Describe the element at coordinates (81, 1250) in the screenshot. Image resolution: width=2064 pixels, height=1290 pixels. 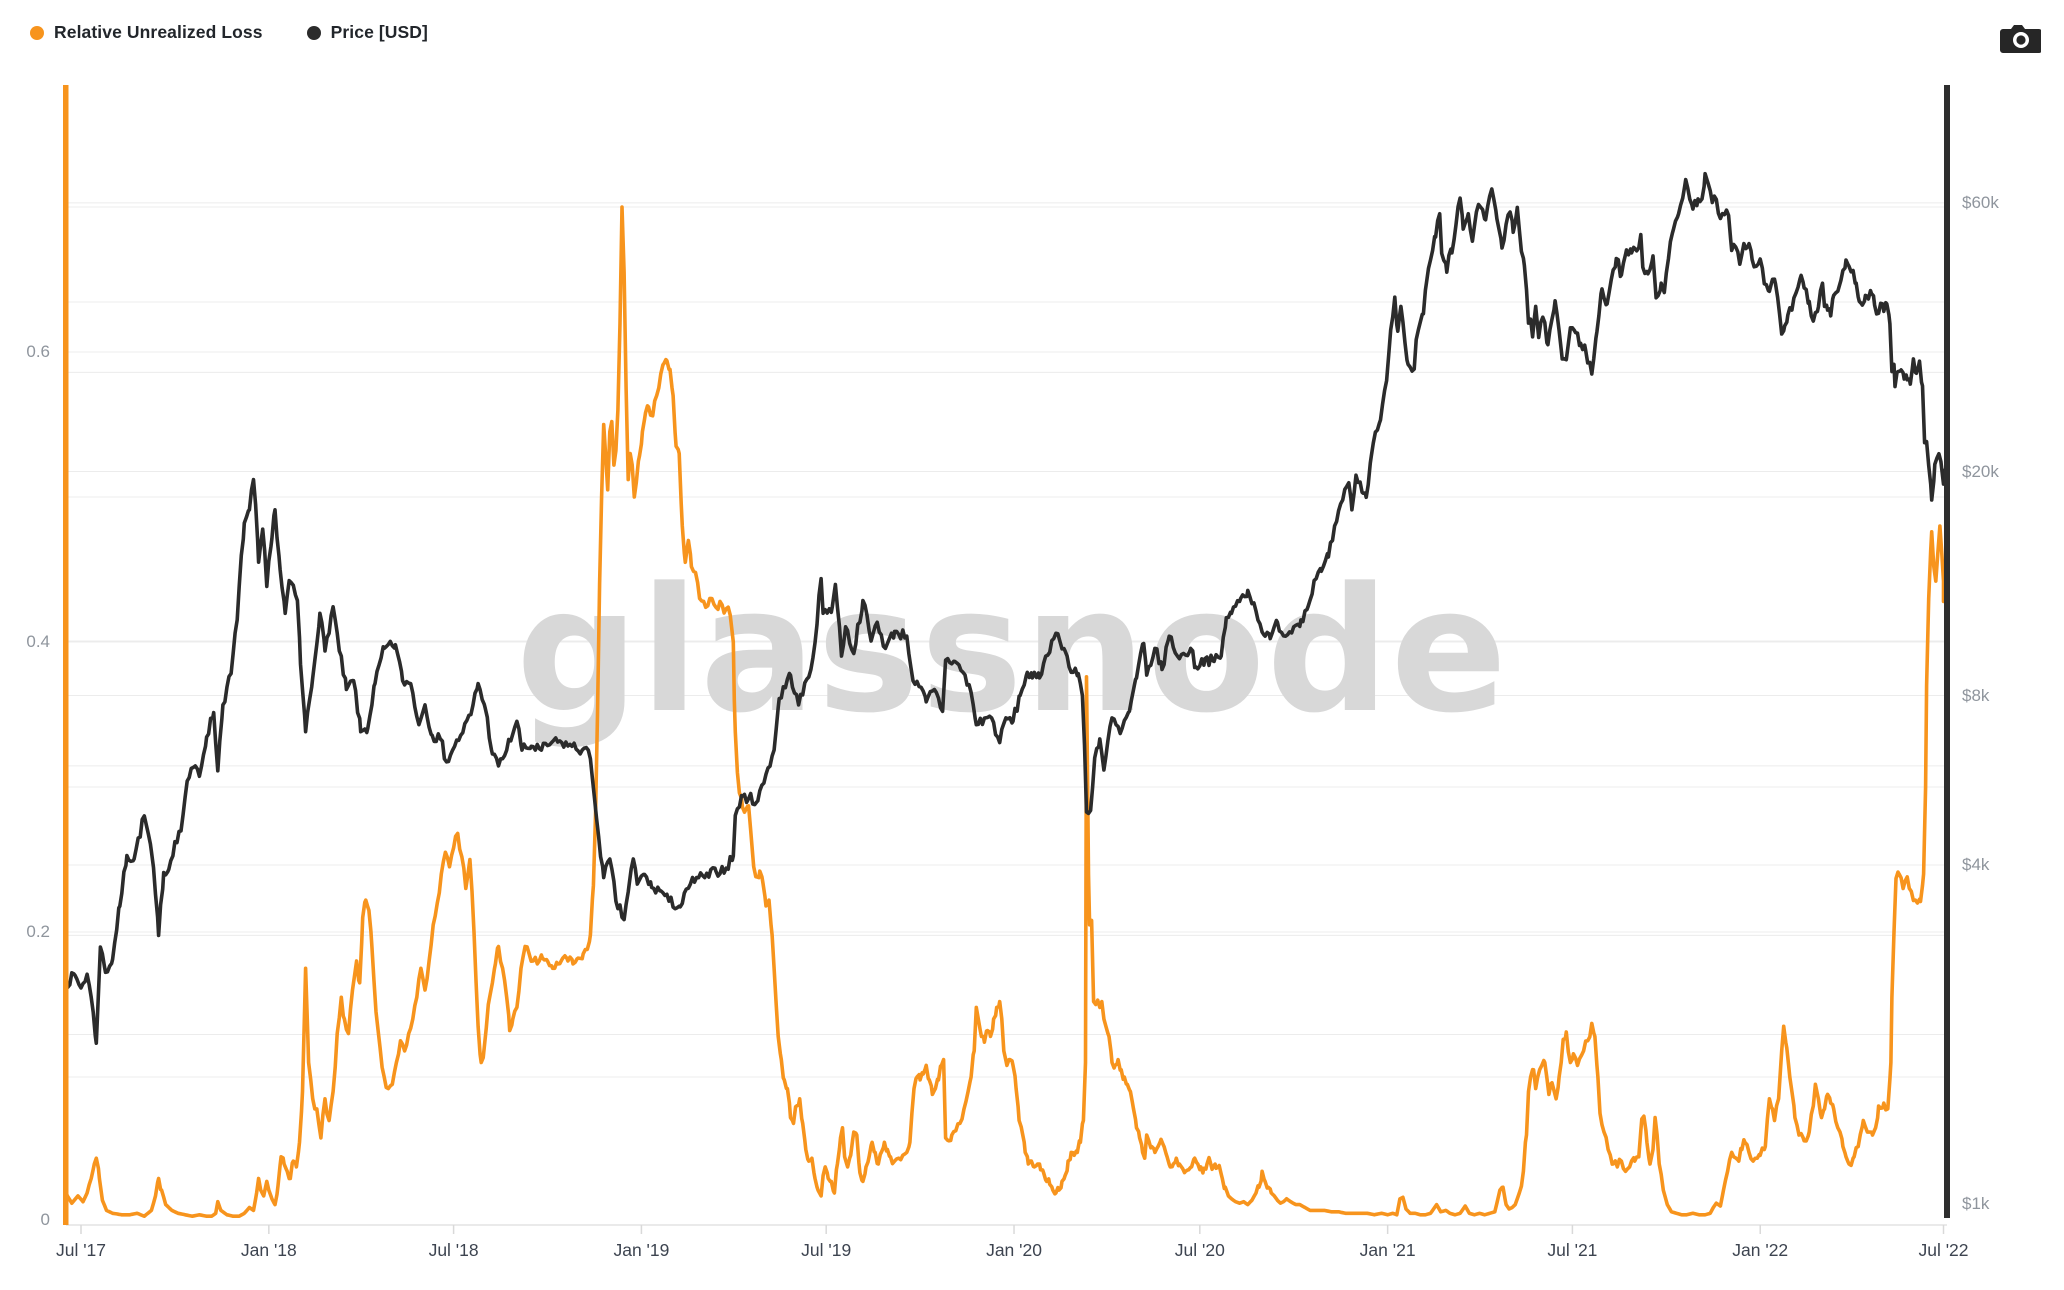
I see `x-tick-label: Jul '17` at that location.